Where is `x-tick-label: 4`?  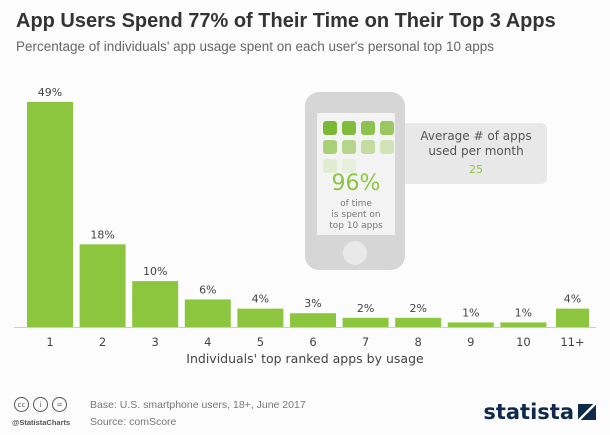
x-tick-label: 4 is located at coordinates (207, 342).